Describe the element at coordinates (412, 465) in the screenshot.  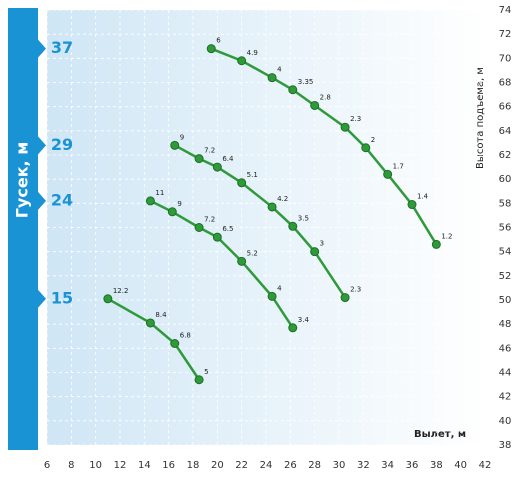
I see `x-tick-label: 36` at that location.